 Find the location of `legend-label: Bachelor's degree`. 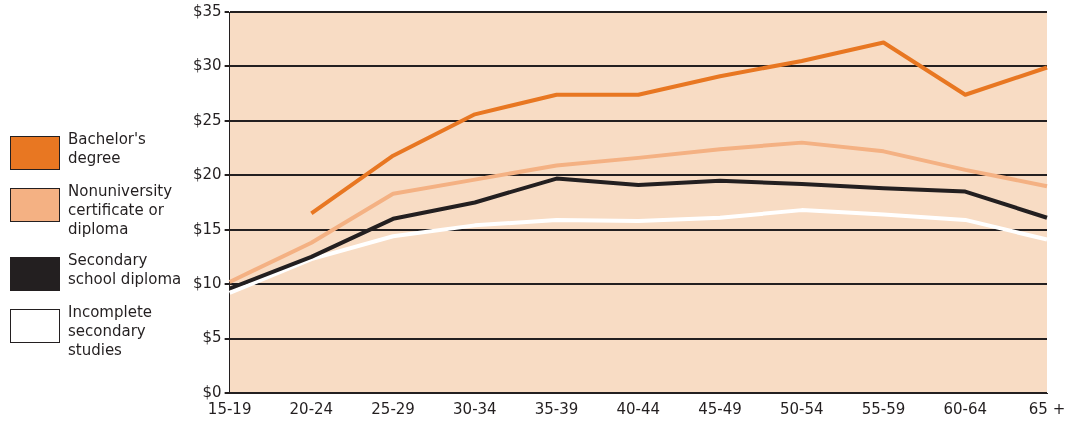

legend-label: Bachelor's degree is located at coordinates (107, 148).